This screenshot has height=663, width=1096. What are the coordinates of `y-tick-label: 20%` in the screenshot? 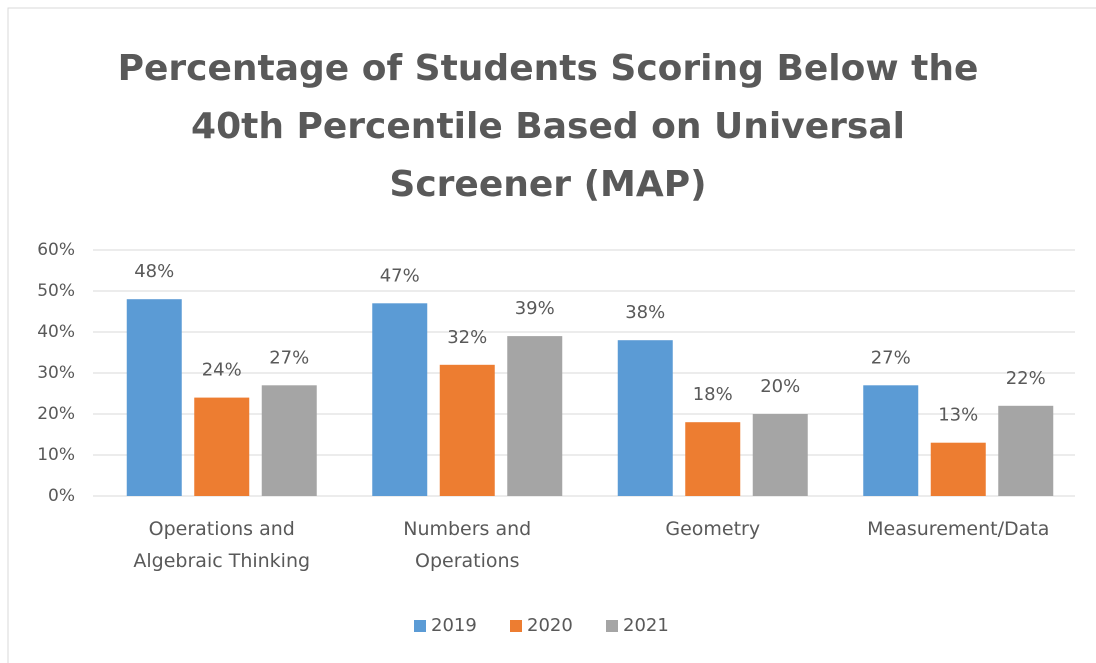 It's located at (56, 414).